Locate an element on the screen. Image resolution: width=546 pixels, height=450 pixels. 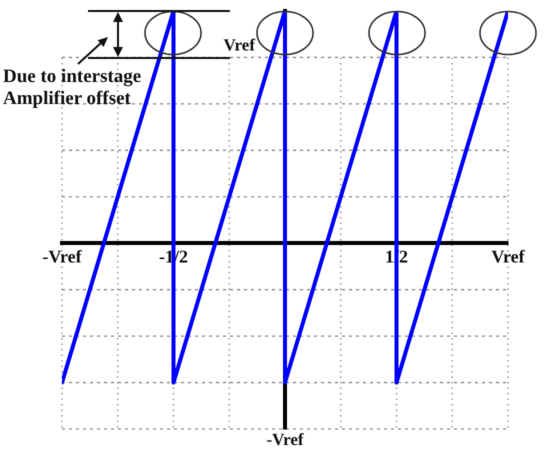
ref-line-label: Vref is located at coordinates (240, 44).